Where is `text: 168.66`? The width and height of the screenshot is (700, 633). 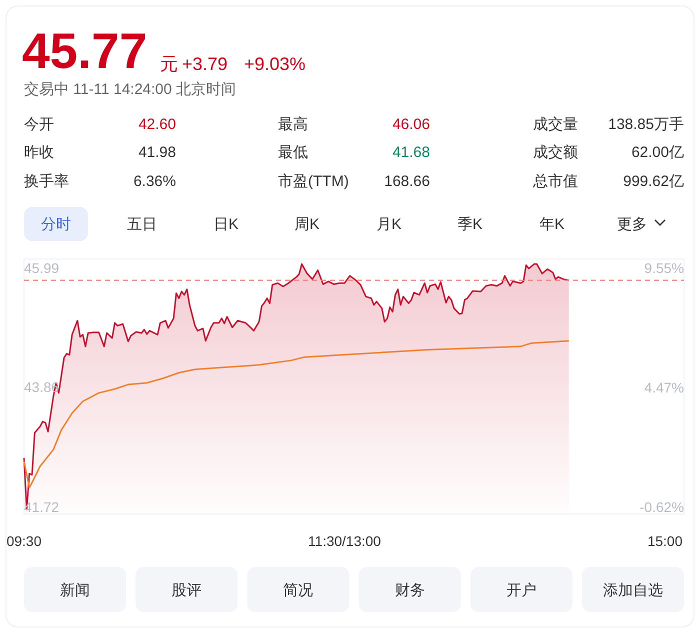
text: 168.66 is located at coordinates (407, 181).